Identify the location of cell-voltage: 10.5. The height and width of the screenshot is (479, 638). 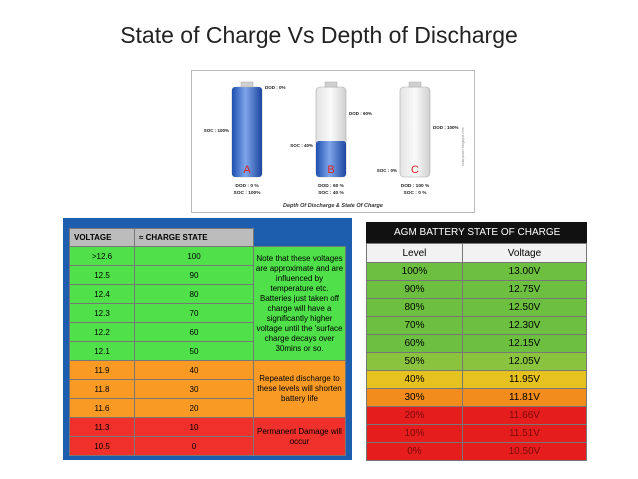
(102, 446).